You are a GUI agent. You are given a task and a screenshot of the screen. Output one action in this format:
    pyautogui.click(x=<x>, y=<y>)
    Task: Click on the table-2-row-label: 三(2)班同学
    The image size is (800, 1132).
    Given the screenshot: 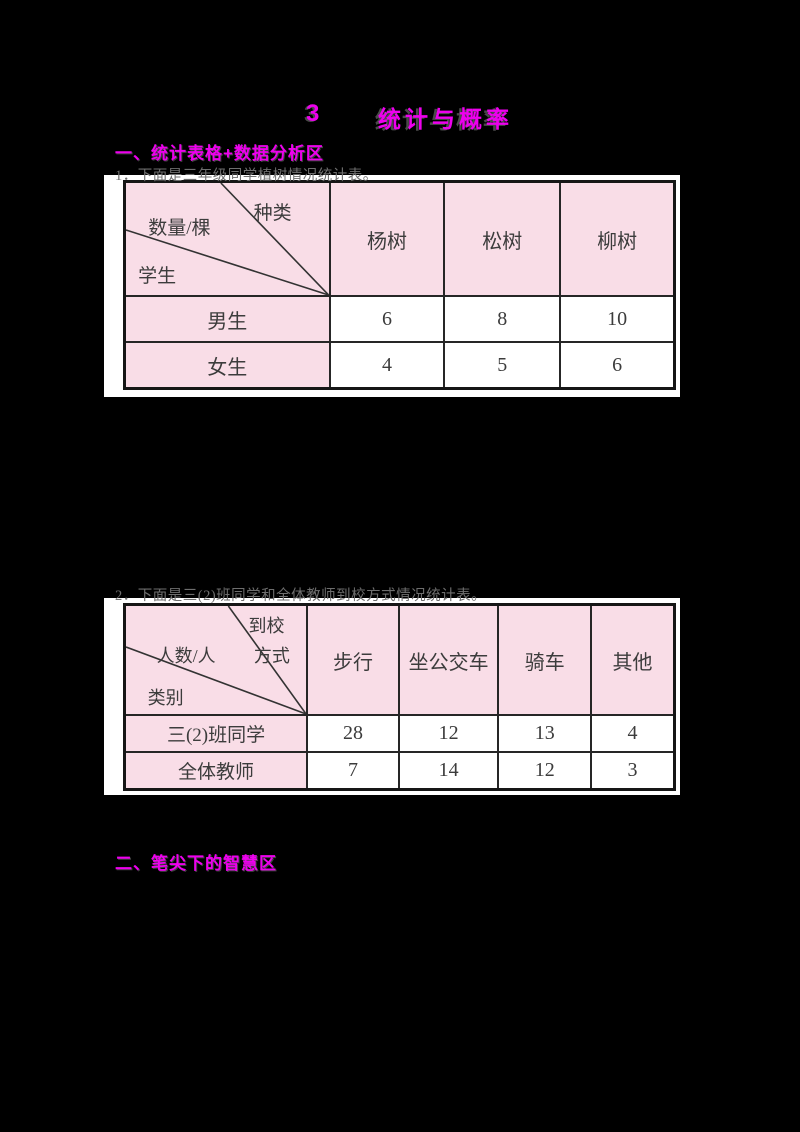 What is the action you would take?
    pyautogui.click(x=216, y=733)
    